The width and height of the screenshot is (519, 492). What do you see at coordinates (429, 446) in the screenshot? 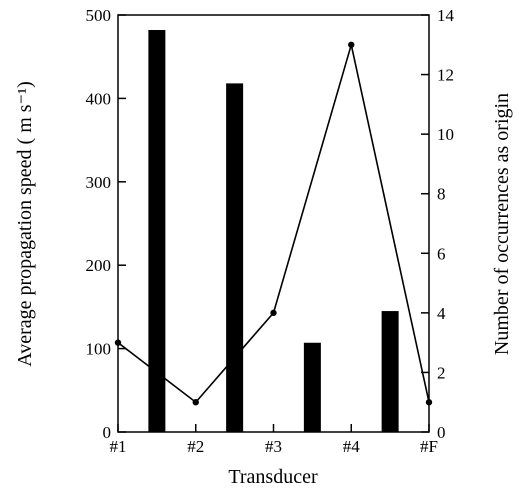
I see `x-tick-label: #F` at bounding box center [429, 446].